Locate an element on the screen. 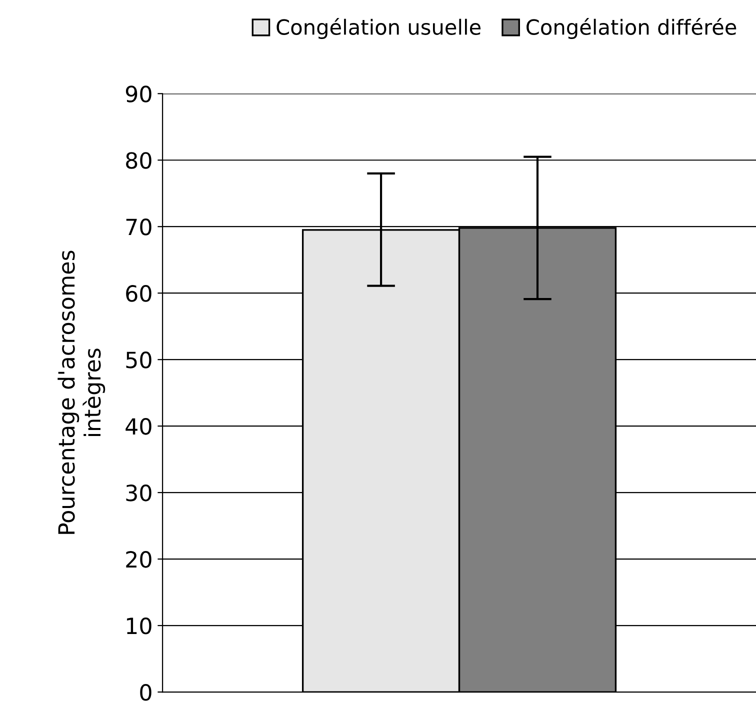 This screenshot has height=704, width=756. y-tick-label: 80 is located at coordinates (139, 160).